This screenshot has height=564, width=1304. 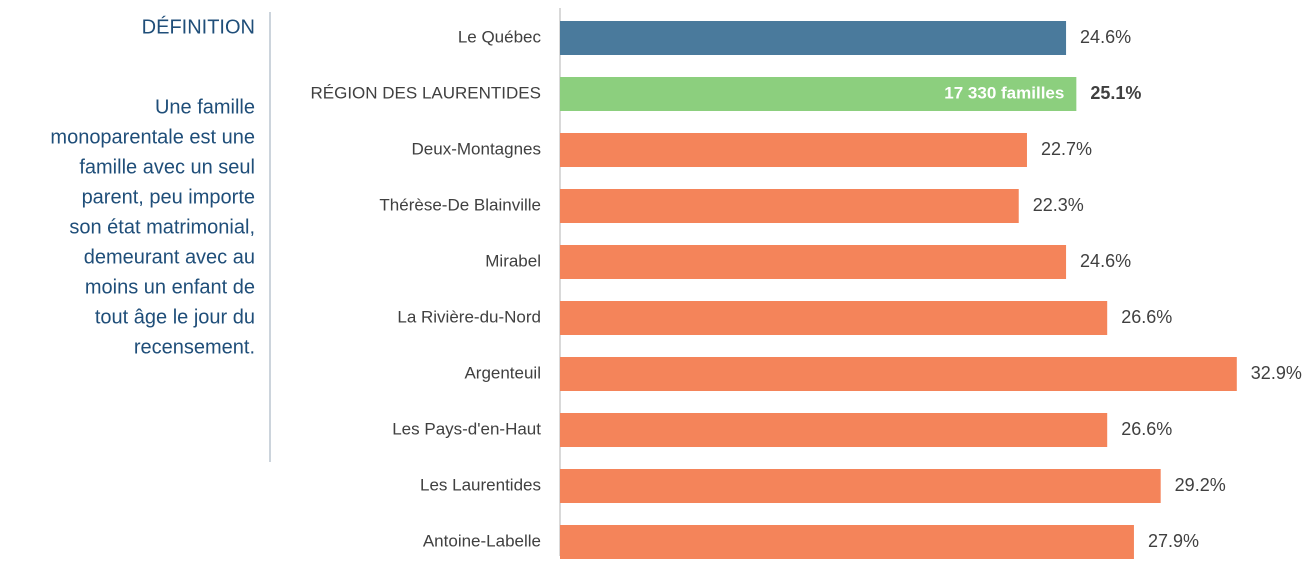 I want to click on category-label: Le Québec, so click(x=500, y=36).